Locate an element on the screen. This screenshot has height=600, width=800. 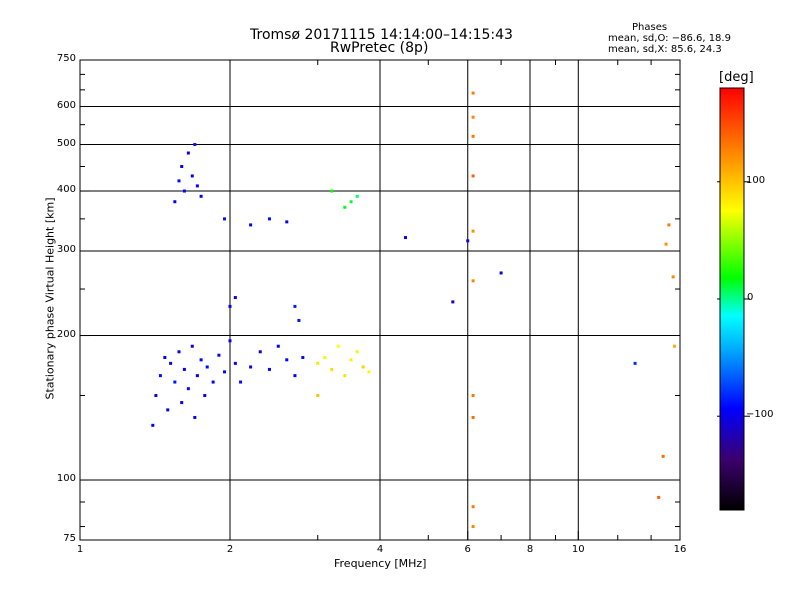
x-axis-label: Frequency [MHz] is located at coordinates (380, 563).